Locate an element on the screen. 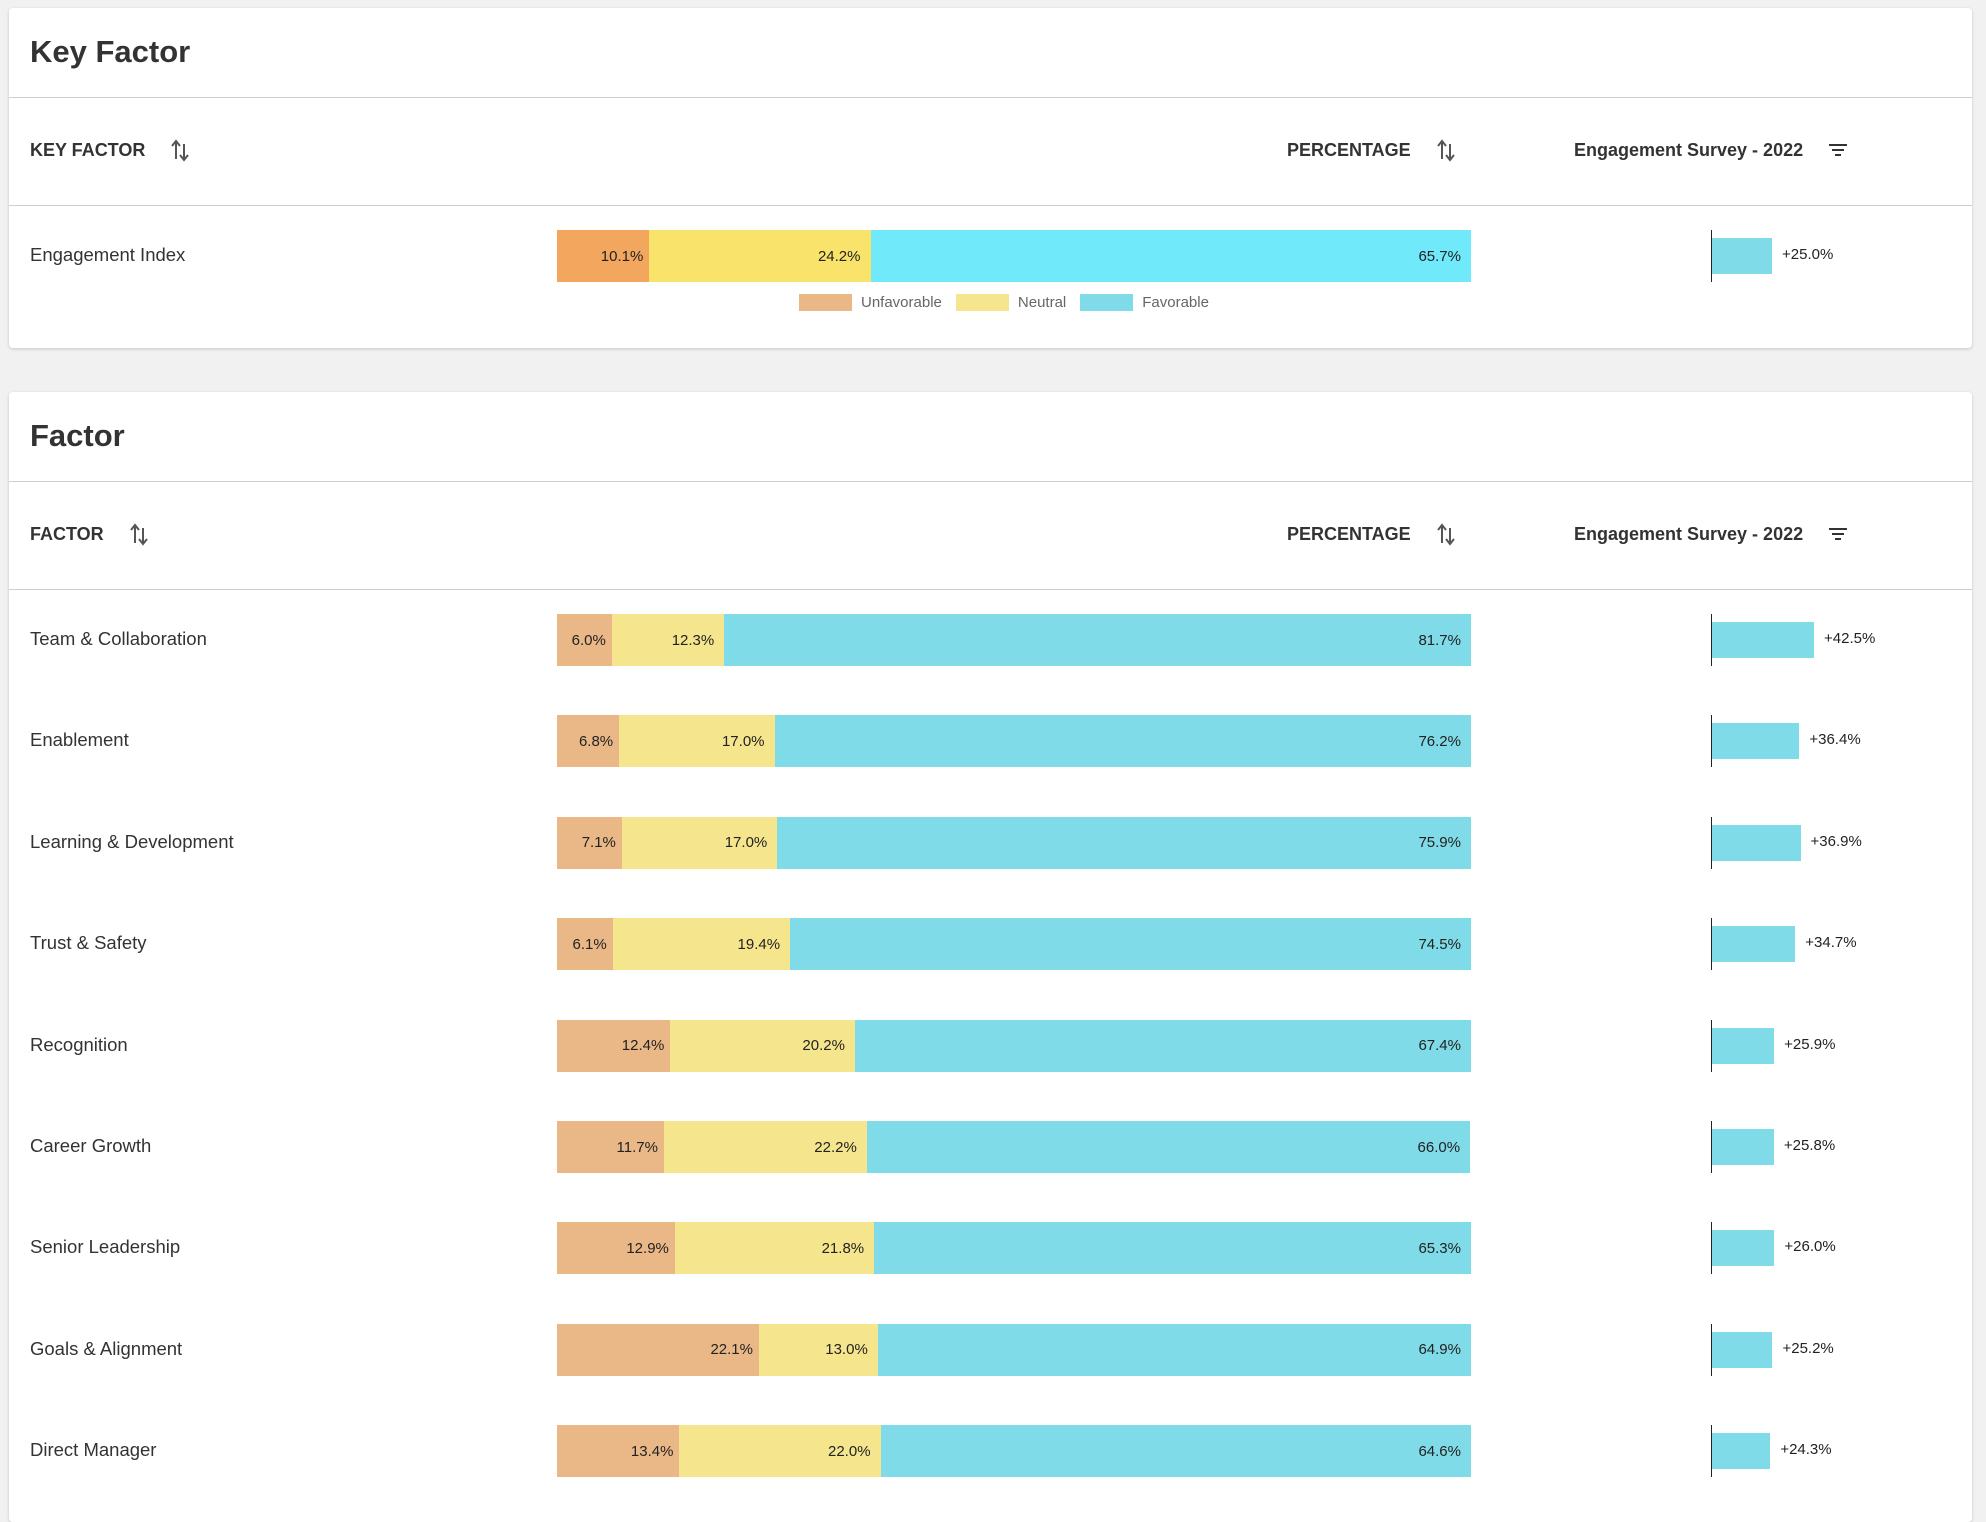  stacked-bar: 6.1% 19.4% 74.5% is located at coordinates (1014, 944).